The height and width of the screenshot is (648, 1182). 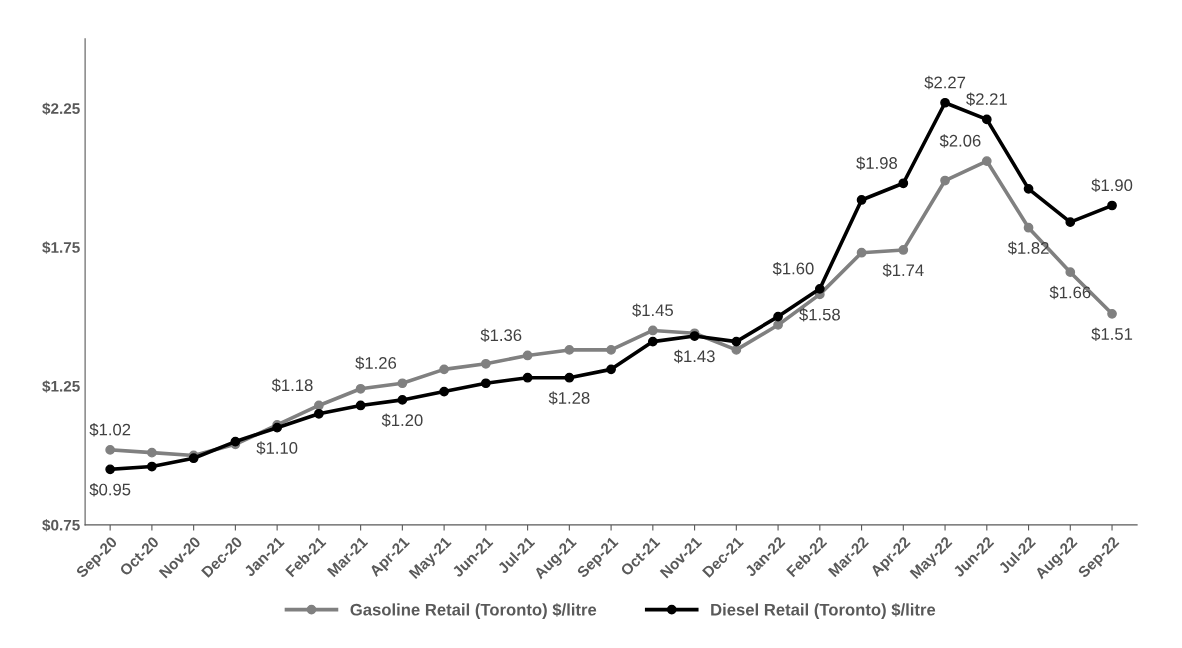 I want to click on data-label: $1.60, so click(x=793, y=268).